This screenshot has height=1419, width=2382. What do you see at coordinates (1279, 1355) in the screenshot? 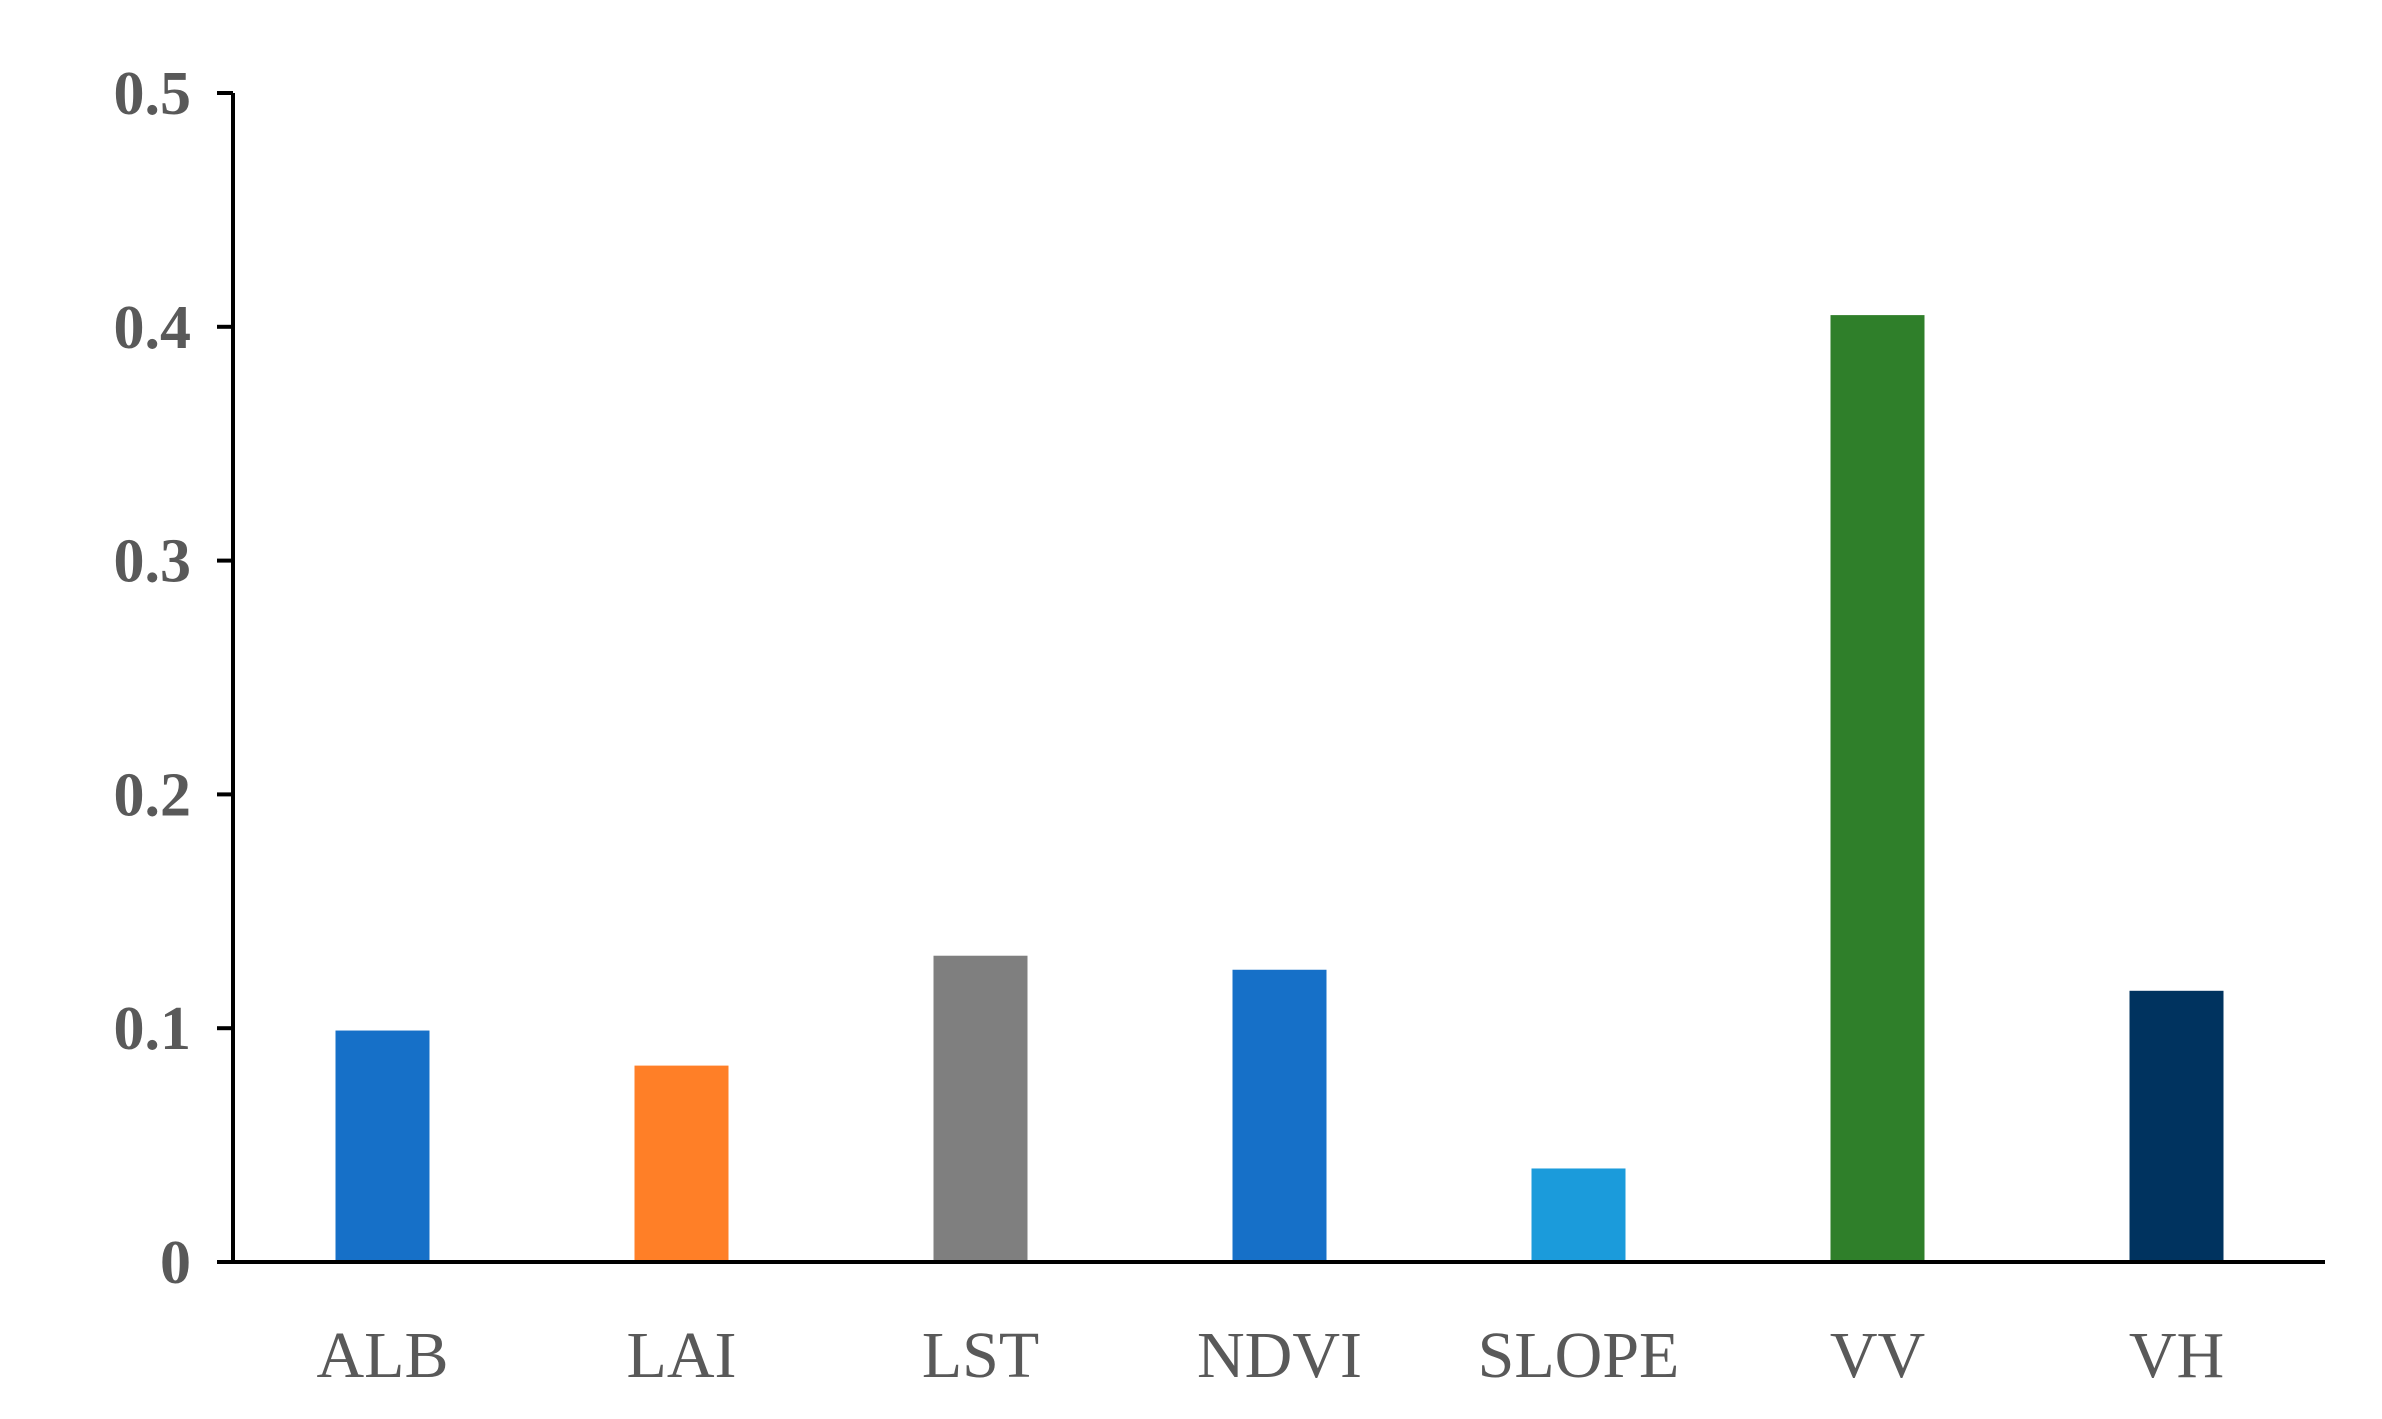
I see `x-tick-label-ndvi: NDVI` at bounding box center [1279, 1355].